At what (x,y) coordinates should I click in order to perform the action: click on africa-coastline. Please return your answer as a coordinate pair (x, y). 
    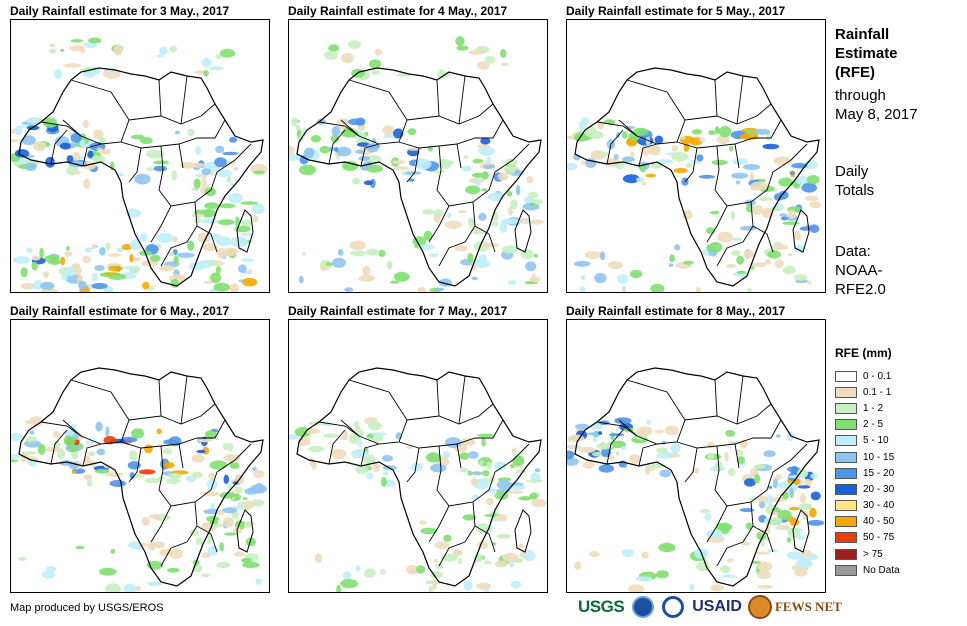
    Looking at the image, I should click on (419, 477).